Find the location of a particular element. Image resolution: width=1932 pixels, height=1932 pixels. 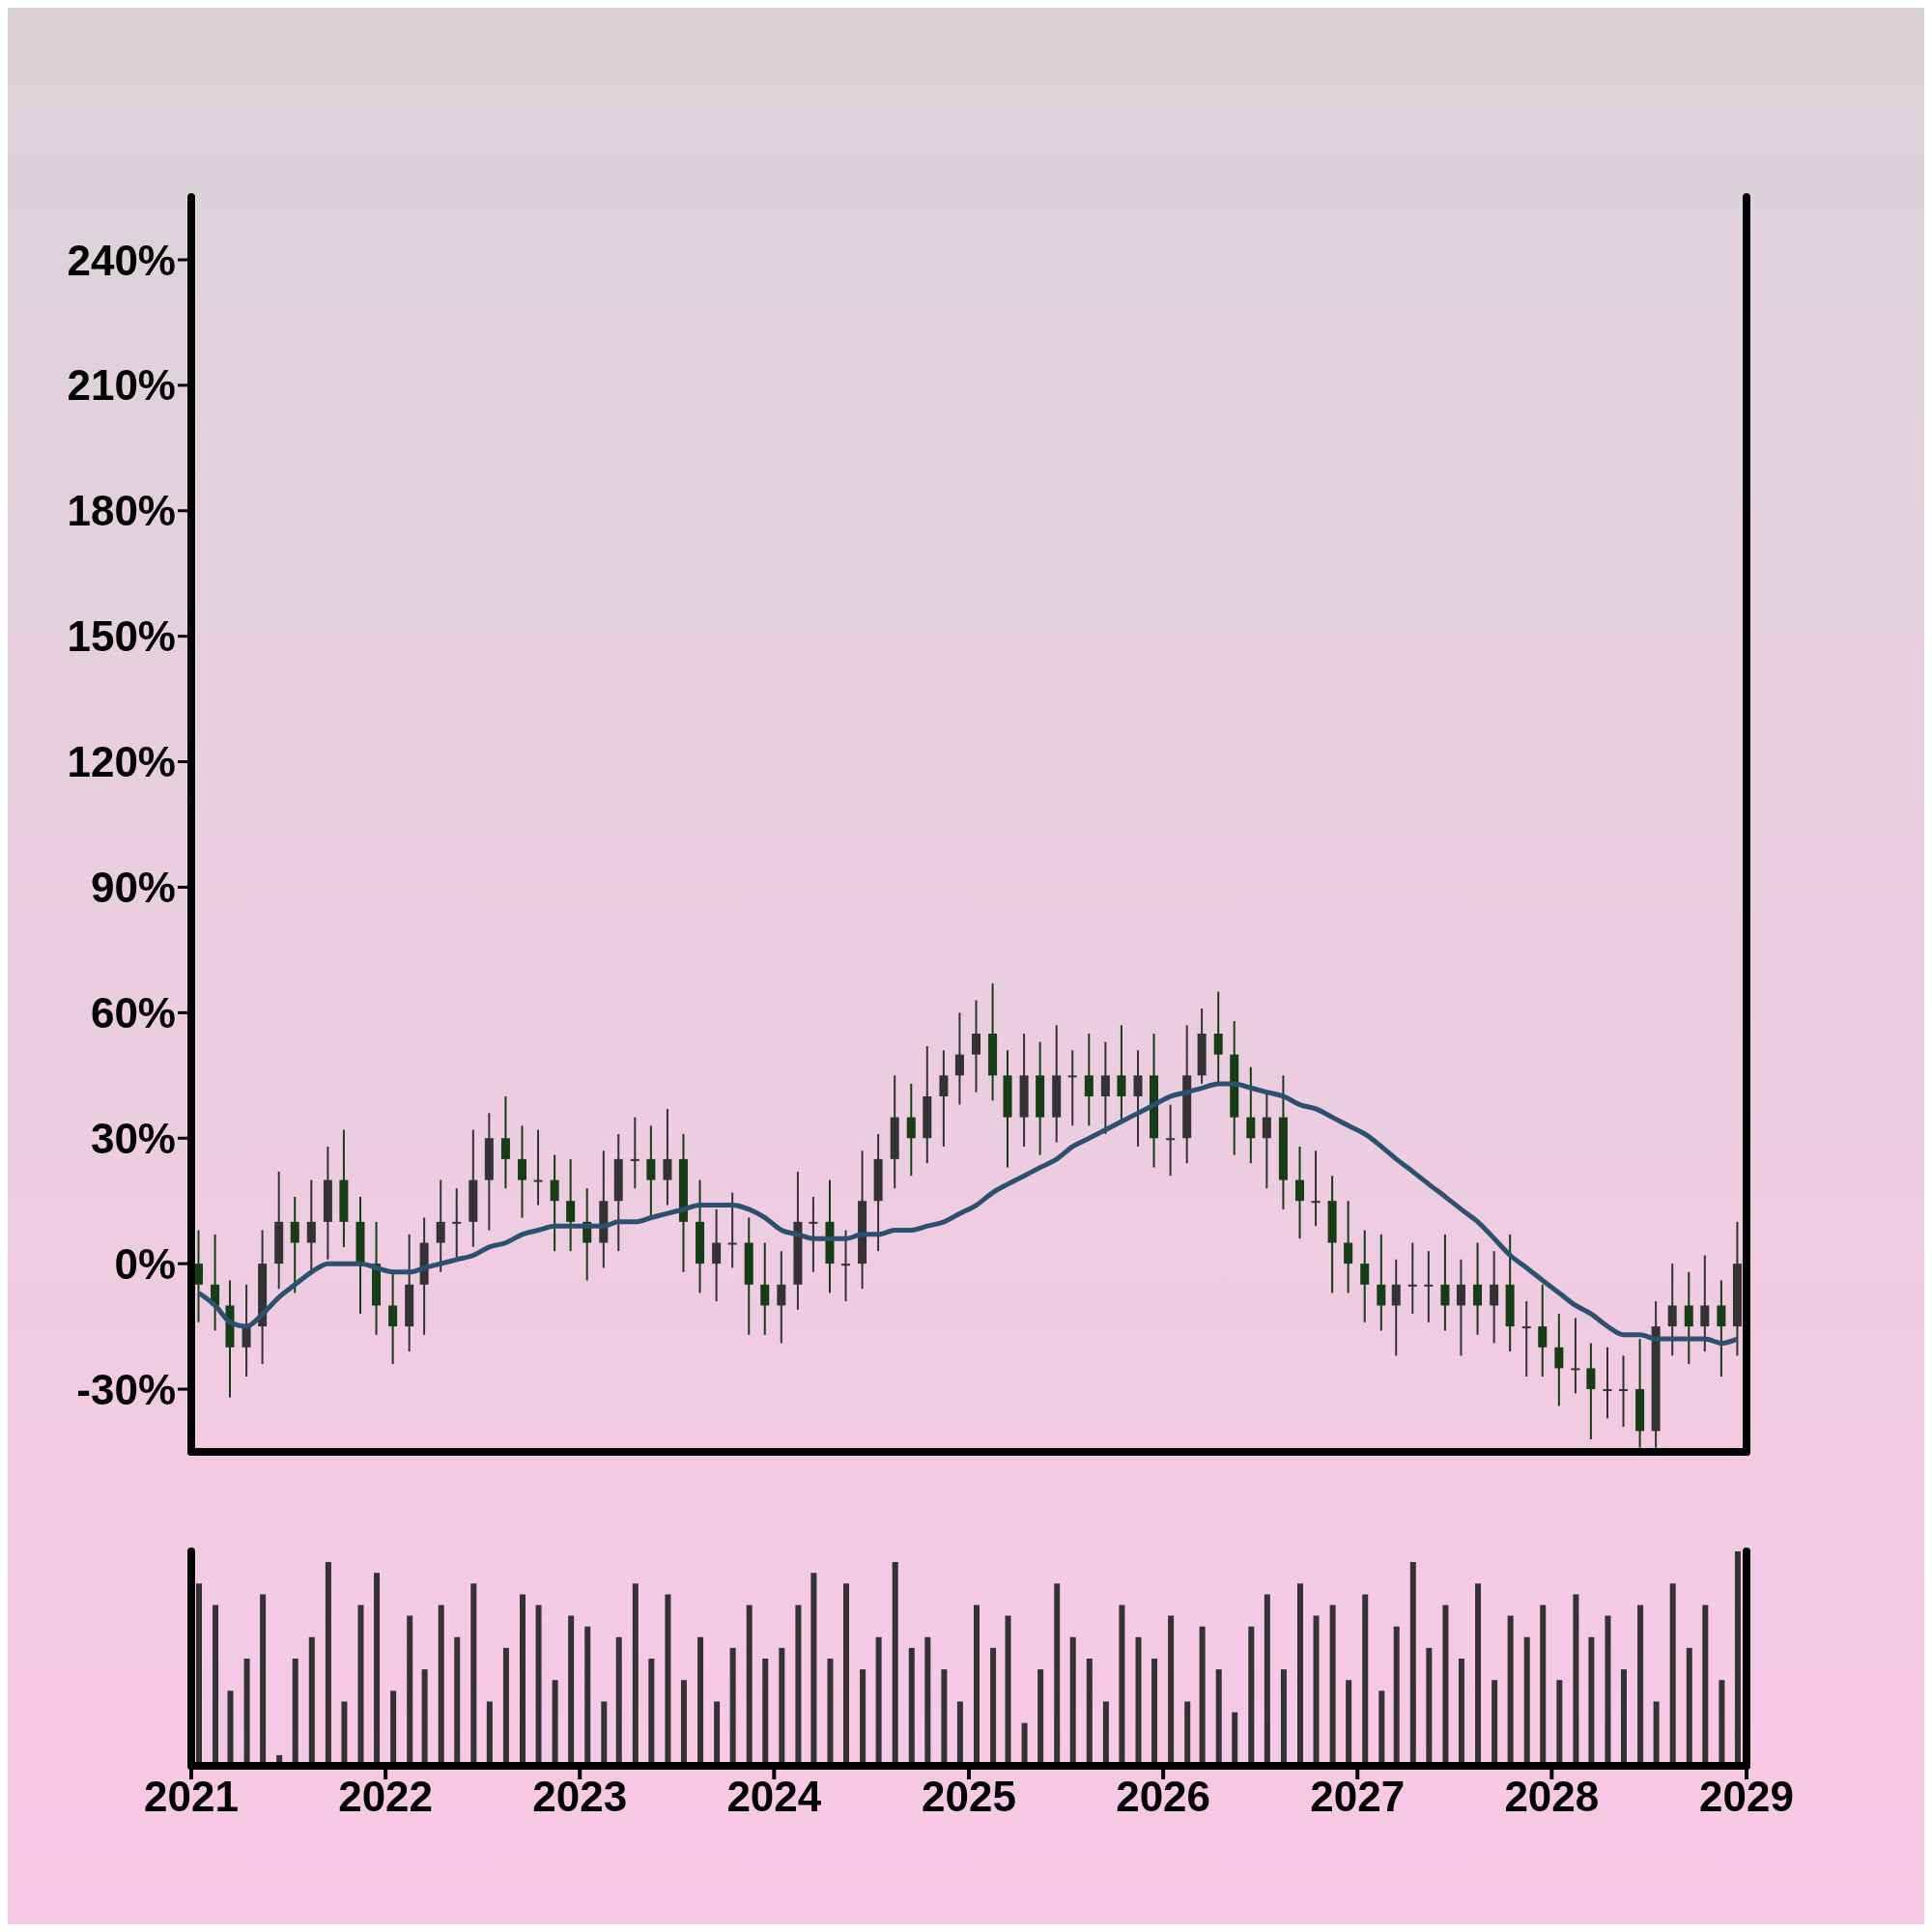

x-tick-label: 2023 is located at coordinates (580, 1797).